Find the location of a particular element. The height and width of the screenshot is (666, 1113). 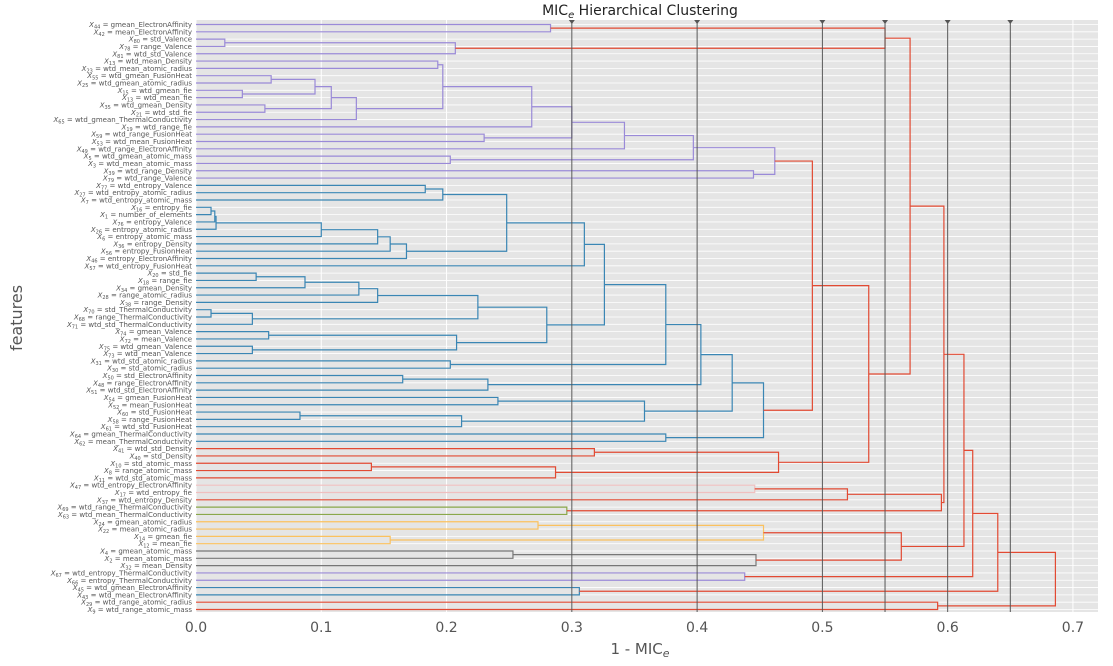

leaf-label: X37 = wtd_entropy_Density is located at coordinates (144, 501).